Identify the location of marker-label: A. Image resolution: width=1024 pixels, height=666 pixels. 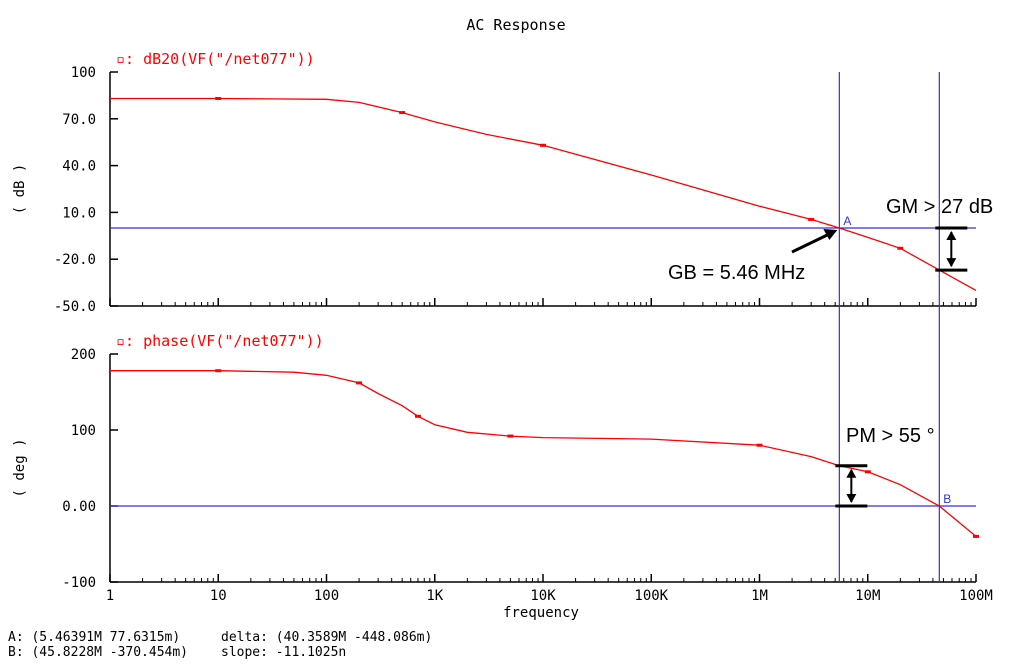
(847, 221).